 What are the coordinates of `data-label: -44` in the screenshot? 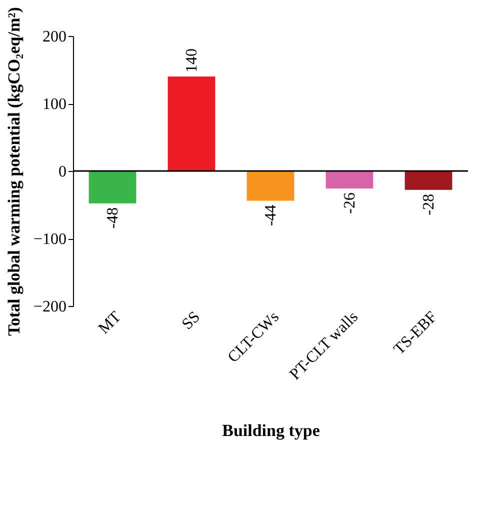 It's located at (271, 215).